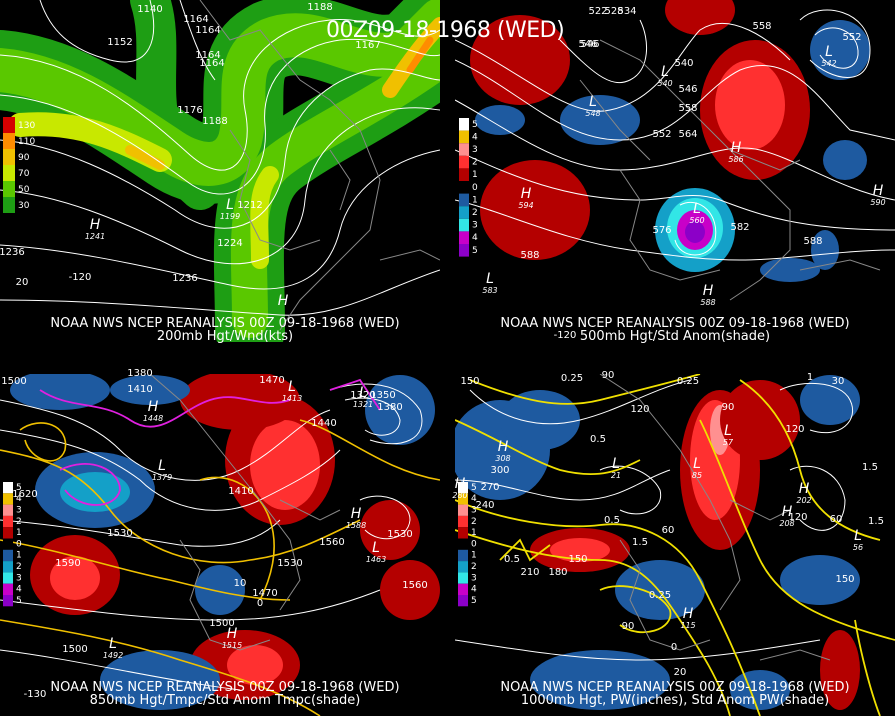 The width and height of the screenshot is (895, 716). What do you see at coordinates (474, 544) in the screenshot?
I see `legend-label: 0` at bounding box center [474, 544].